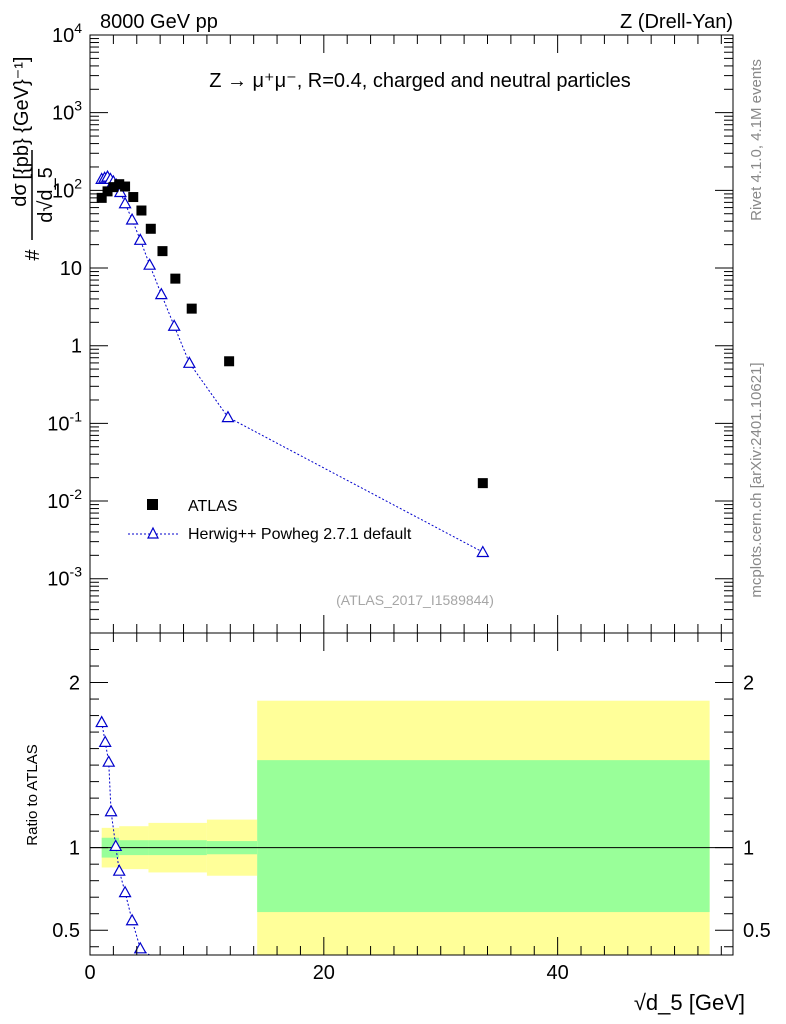  I want to click on ratio-y-tick-label: 0.5, so click(66, 931).